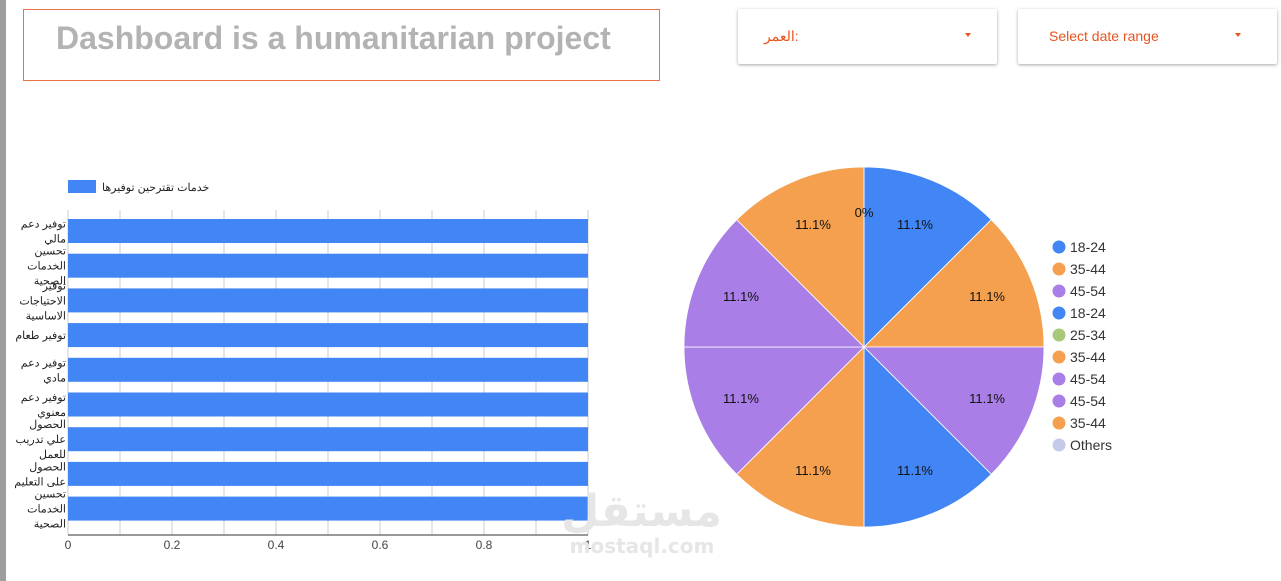 Image resolution: width=1281 pixels, height=581 pixels. Describe the element at coordinates (52, 455) in the screenshot. I see `category-label: للعمل` at that location.